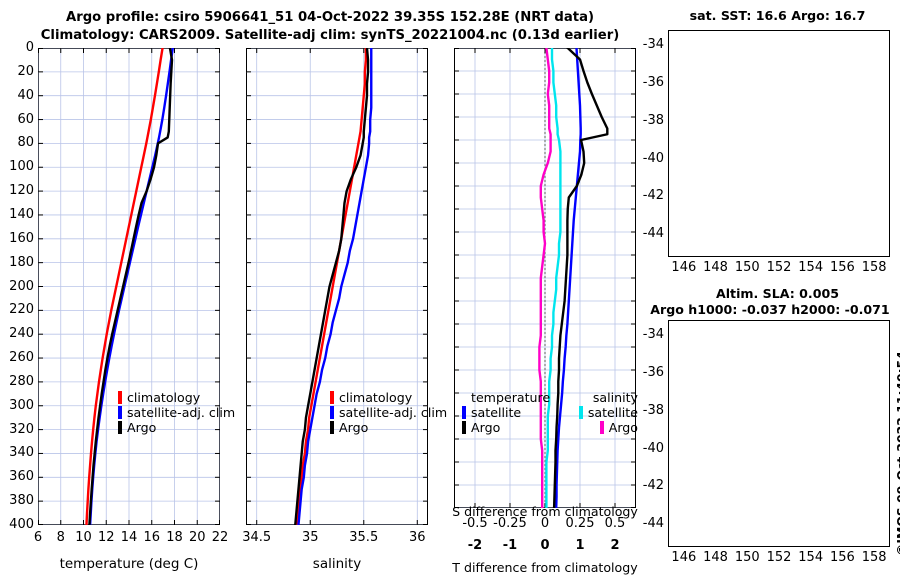 Image resolution: width=900 pixels, height=580 pixels. What do you see at coordinates (21, 405) in the screenshot?
I see `axis-tick-label: 300` at bounding box center [21, 405].